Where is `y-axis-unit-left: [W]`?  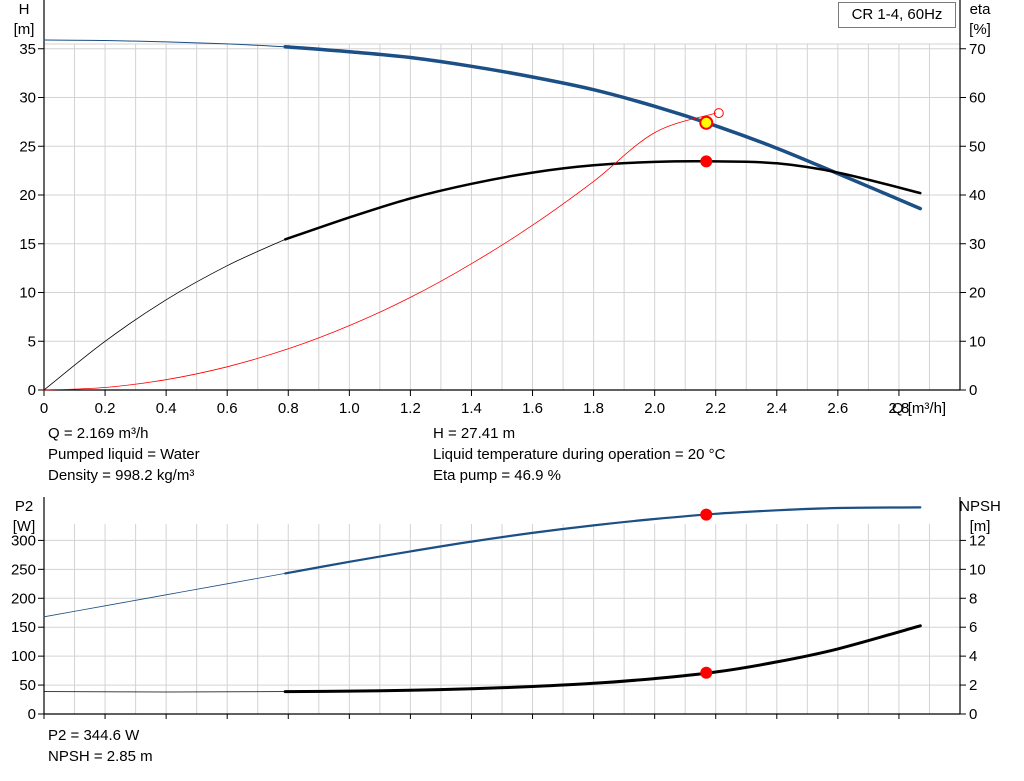 y-axis-unit-left: [W] is located at coordinates (24, 526).